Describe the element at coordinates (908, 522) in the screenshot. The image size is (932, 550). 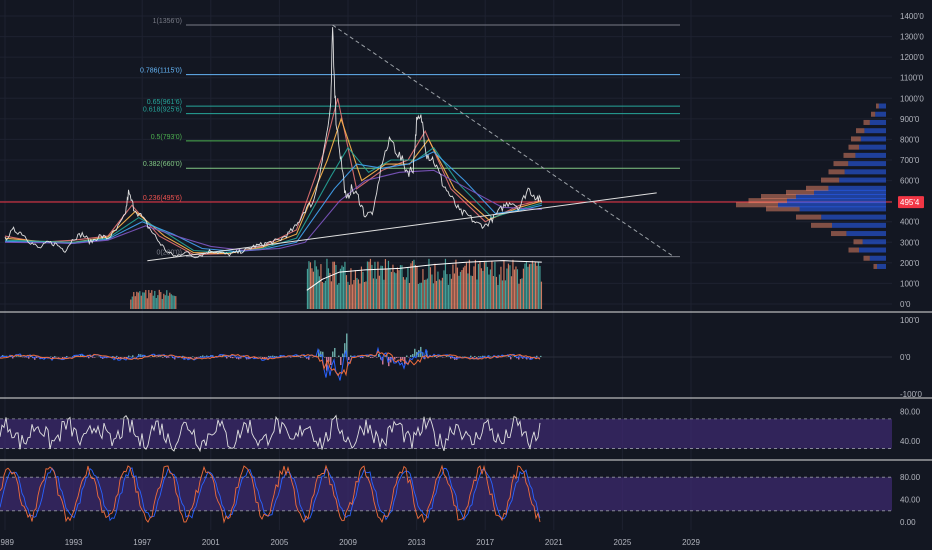
I see `stochastic-axis-tick-label: 0.00` at that location.